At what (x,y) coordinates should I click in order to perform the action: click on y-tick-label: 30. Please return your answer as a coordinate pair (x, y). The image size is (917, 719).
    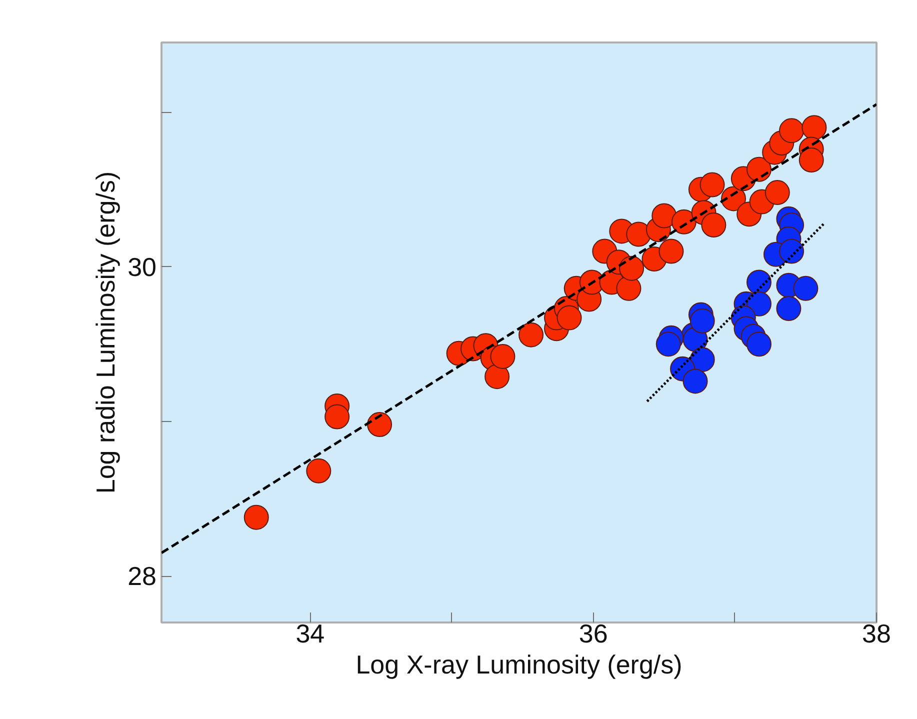
    Looking at the image, I should click on (142, 267).